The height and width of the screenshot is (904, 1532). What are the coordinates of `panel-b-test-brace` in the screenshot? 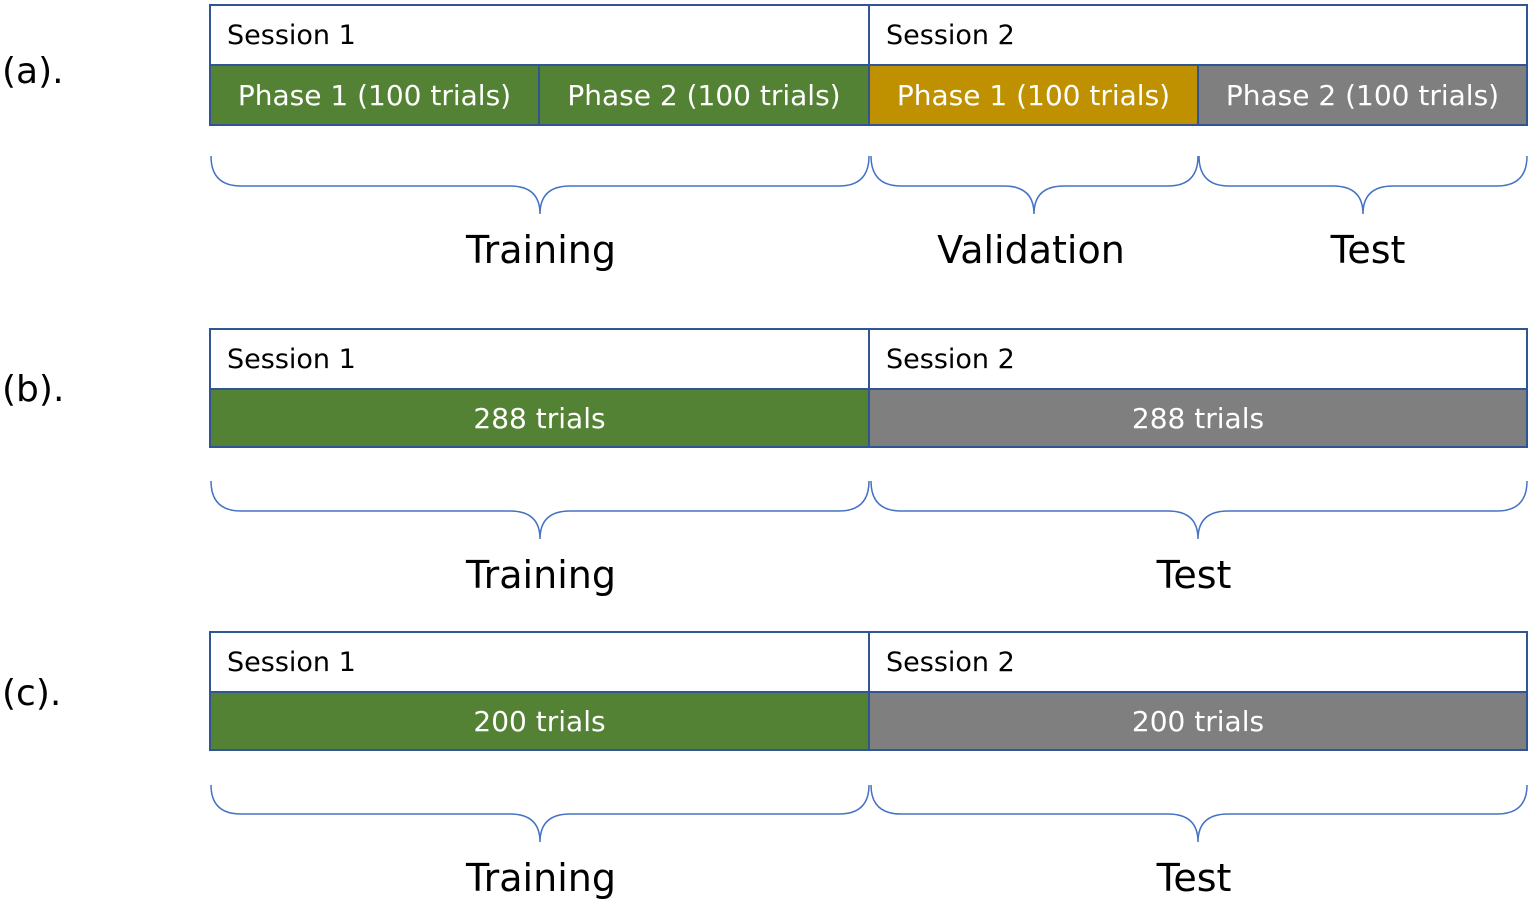 It's located at (1199, 510).